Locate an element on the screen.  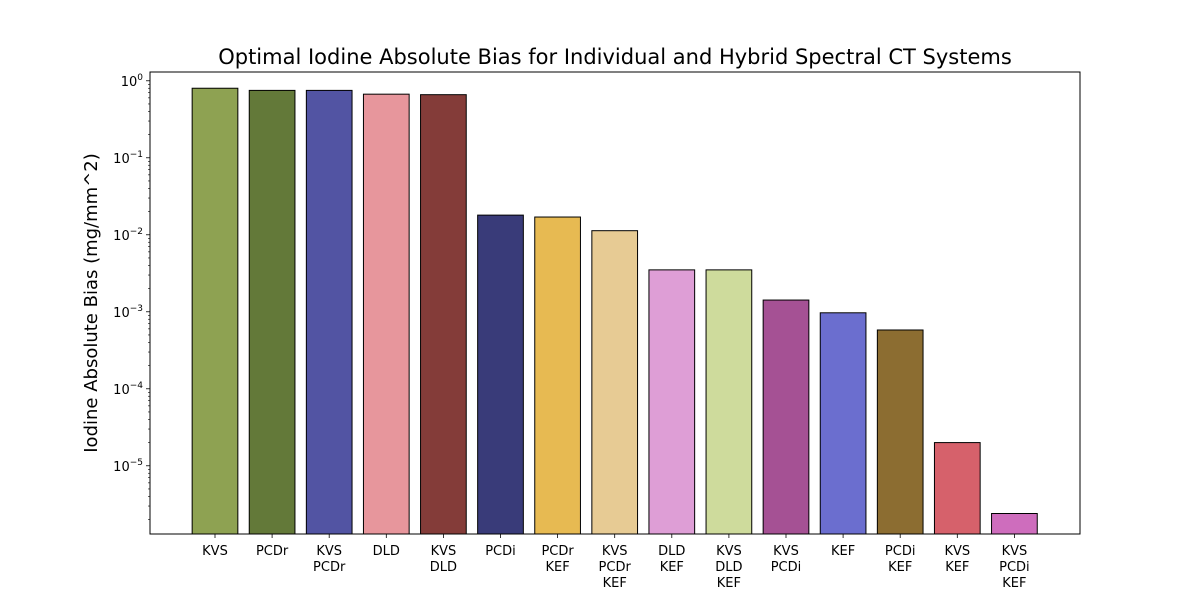
bar-kvs-pcdi is located at coordinates (786, 417).